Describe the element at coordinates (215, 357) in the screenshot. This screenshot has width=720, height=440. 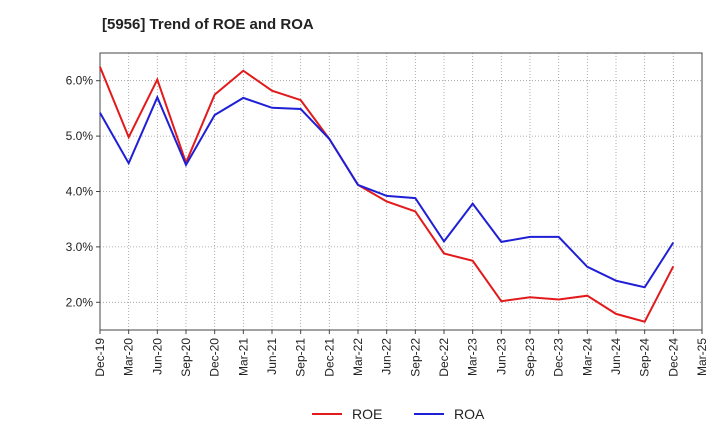
I see `x-tick-label: Dec-20` at that location.